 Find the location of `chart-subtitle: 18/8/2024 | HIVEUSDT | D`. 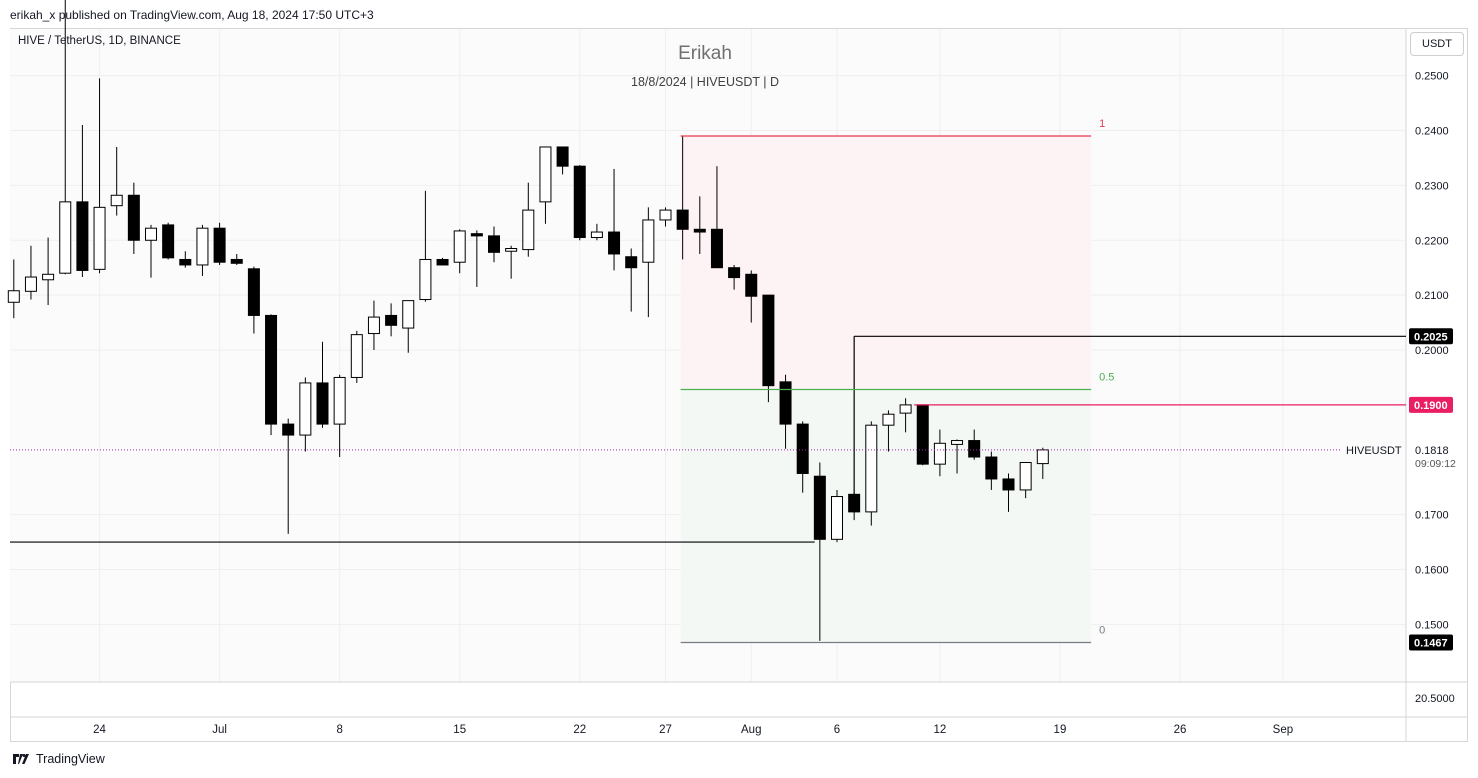

chart-subtitle: 18/8/2024 | HIVEUSDT | D is located at coordinates (705, 82).